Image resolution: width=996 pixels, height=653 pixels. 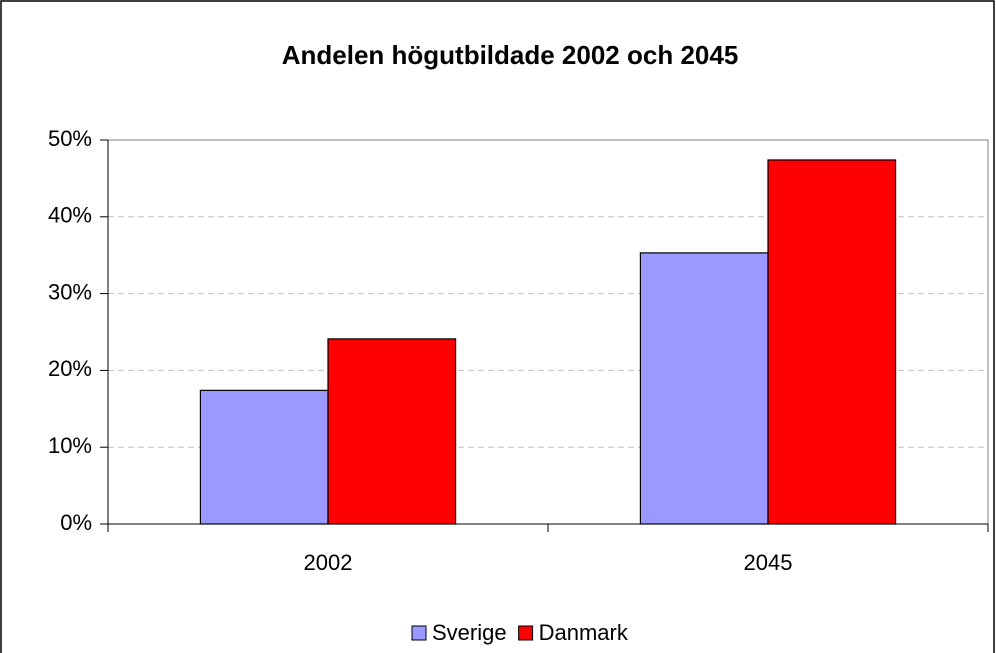 I want to click on y-tick-label: 50%, so click(x=70, y=138).